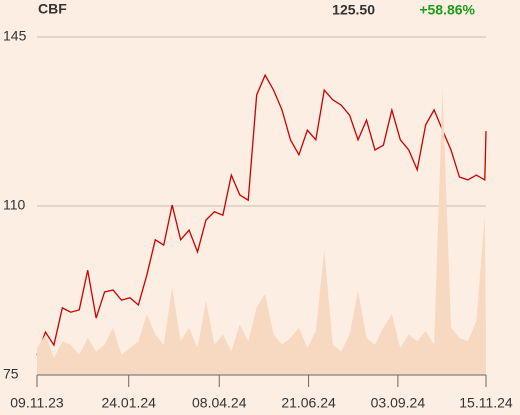 The height and width of the screenshot is (415, 520). I want to click on x-tick-label: 03.09.24, so click(398, 403).